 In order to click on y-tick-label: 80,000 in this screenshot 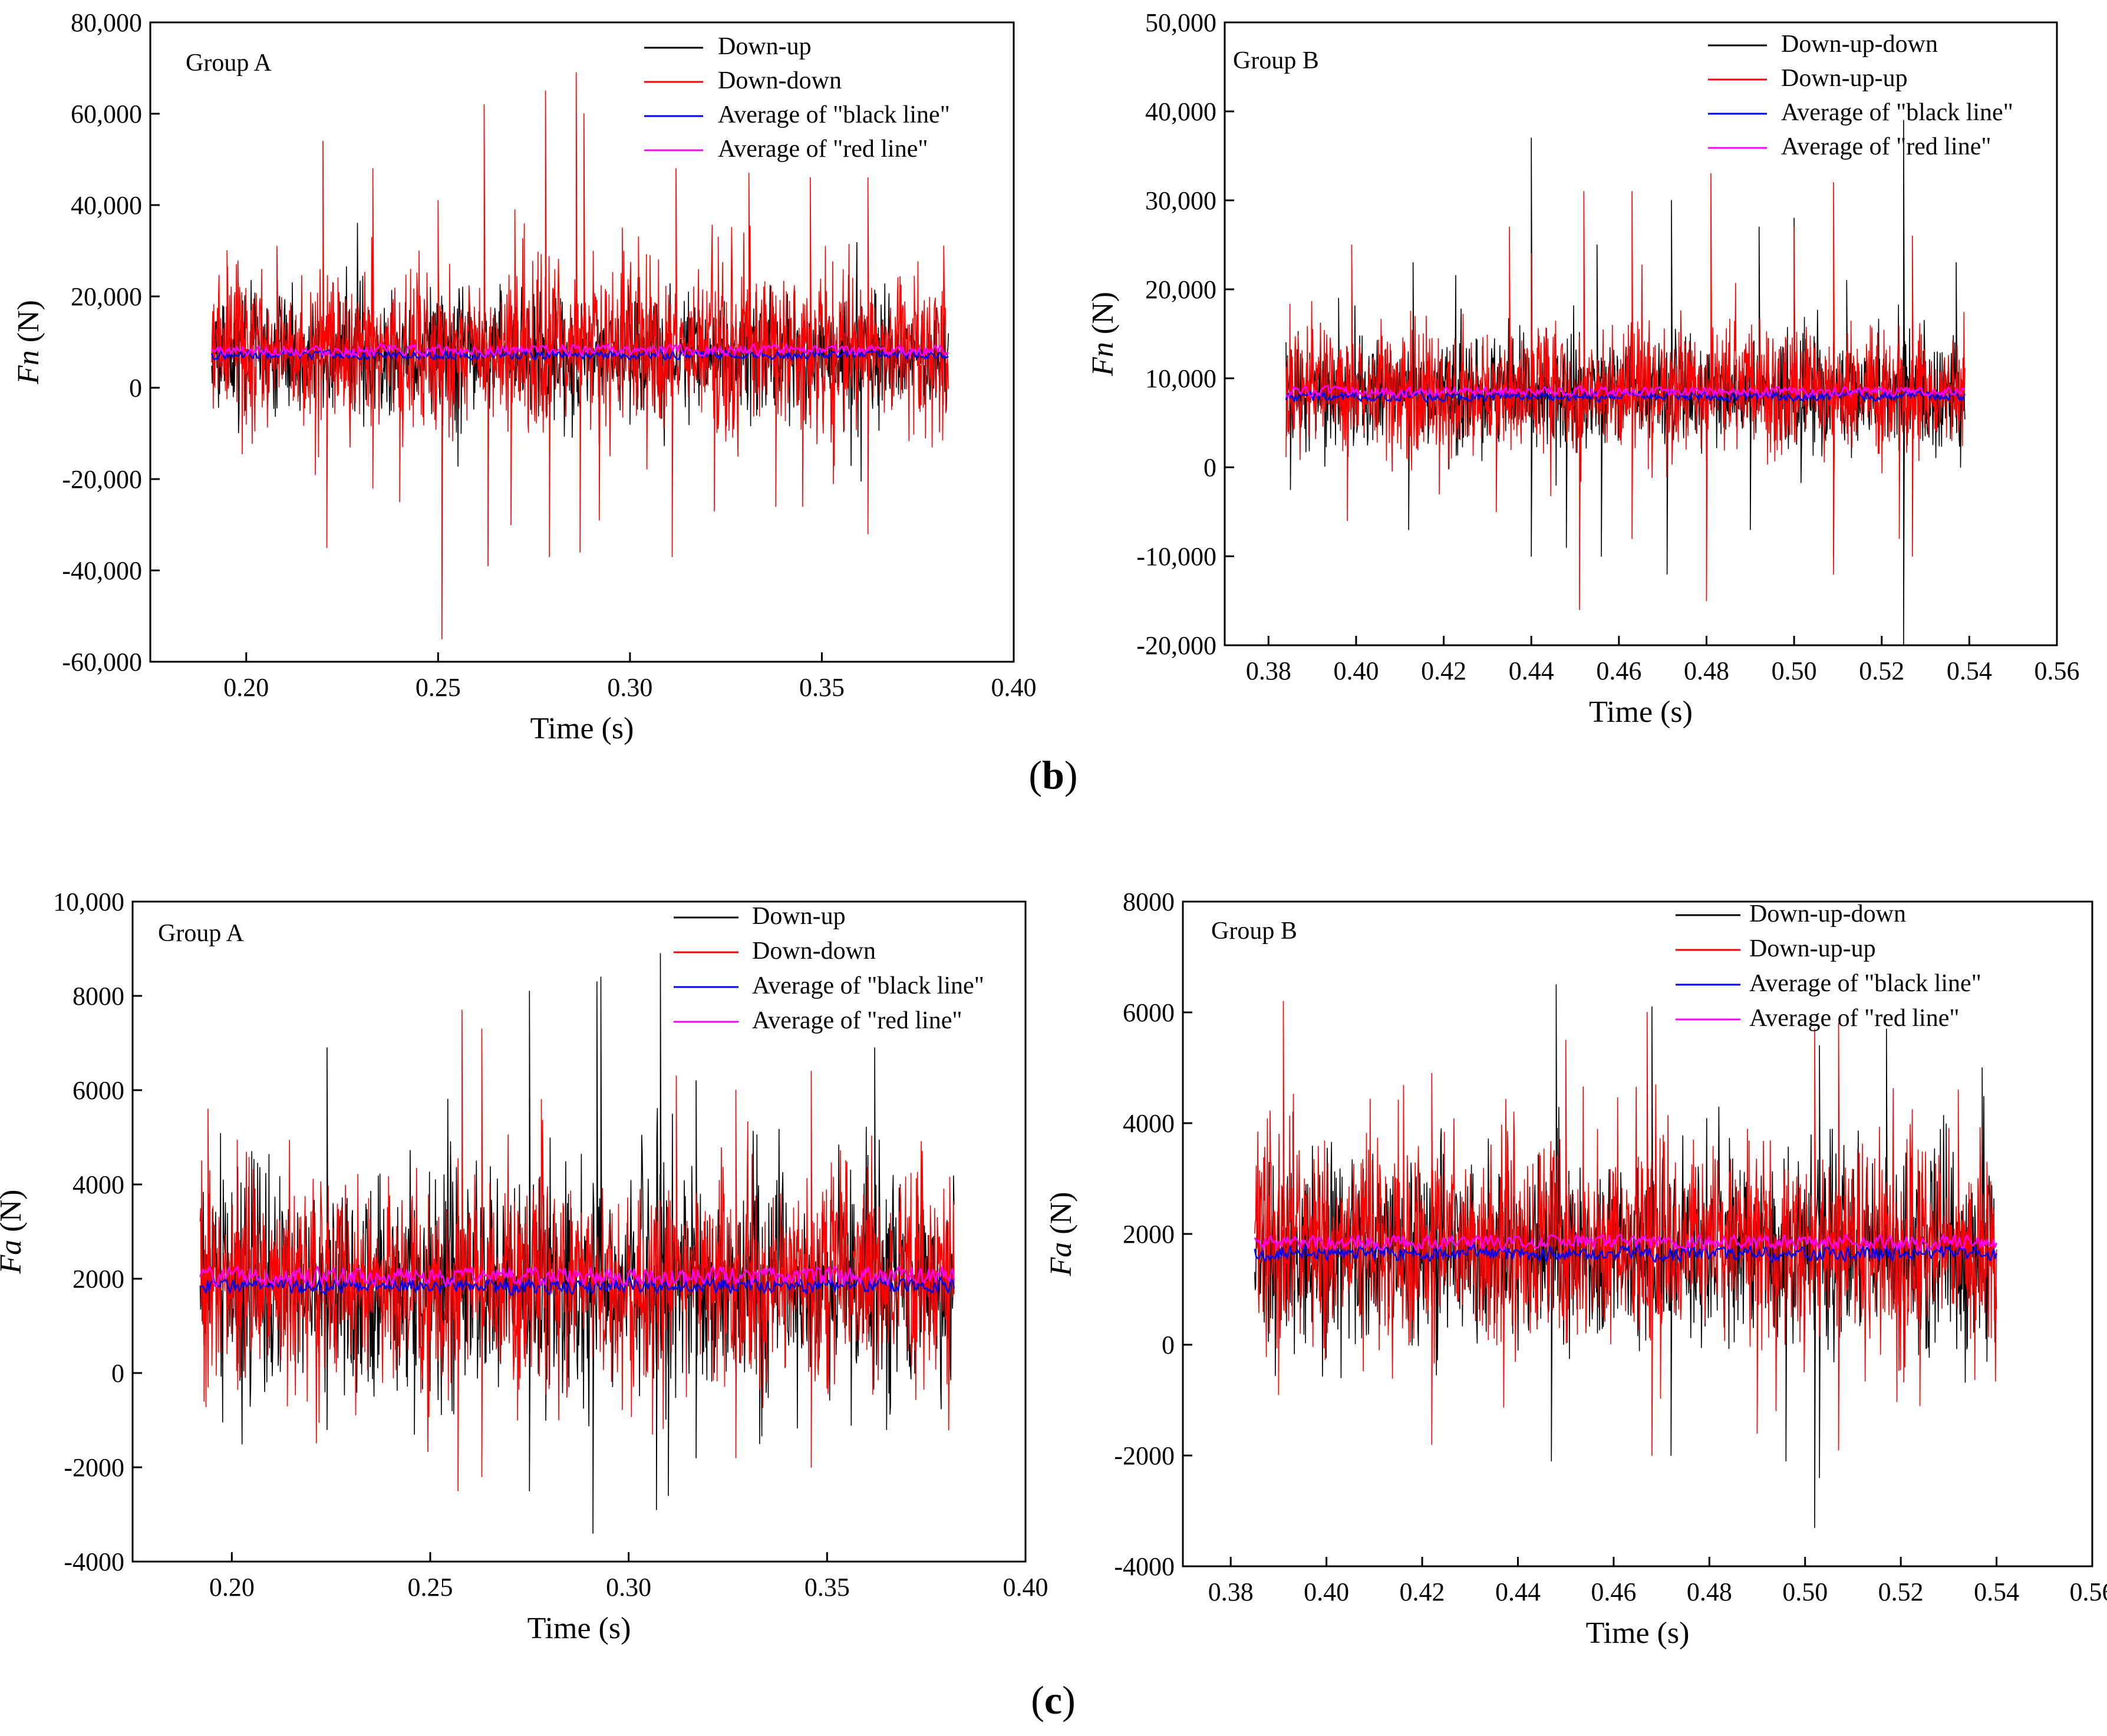, I will do `click(106, 22)`.